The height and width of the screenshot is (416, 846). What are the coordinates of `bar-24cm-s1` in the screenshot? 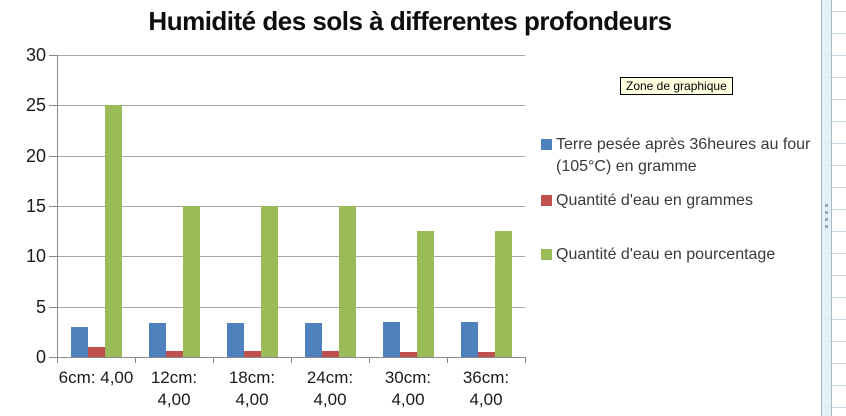 It's located at (330, 353).